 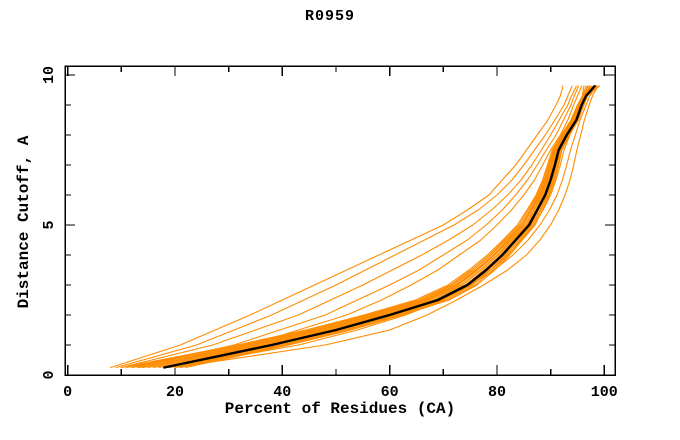 What do you see at coordinates (49, 224) in the screenshot?
I see `y-tick-label: 5` at bounding box center [49, 224].